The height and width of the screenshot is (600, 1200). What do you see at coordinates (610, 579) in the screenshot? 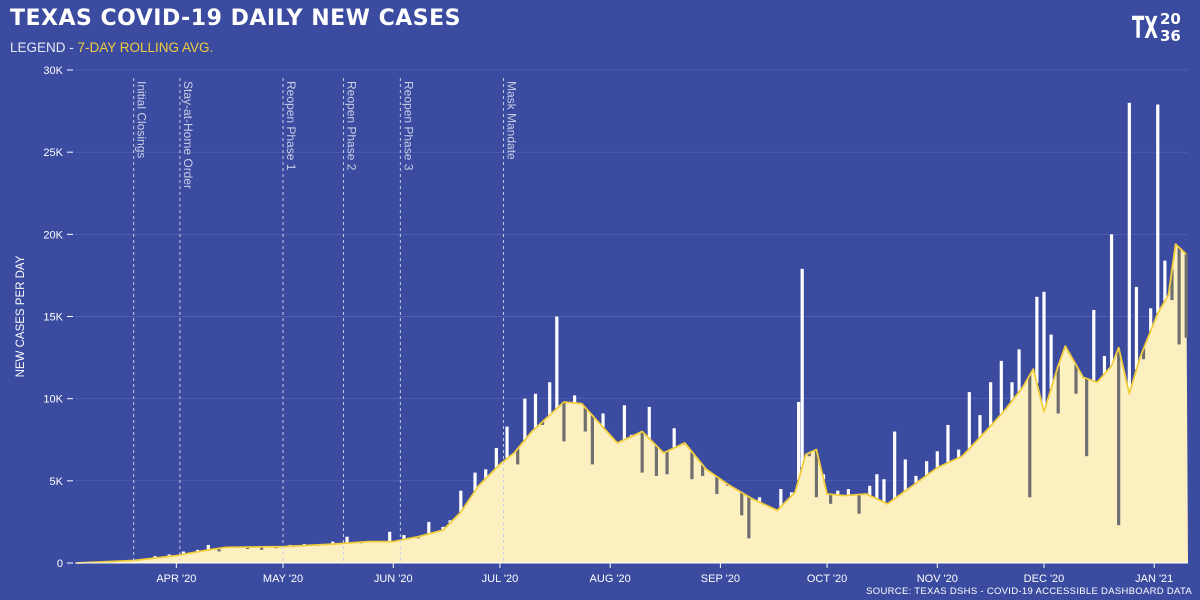
I see `x-tick-label: AUG '20` at bounding box center [610, 579].